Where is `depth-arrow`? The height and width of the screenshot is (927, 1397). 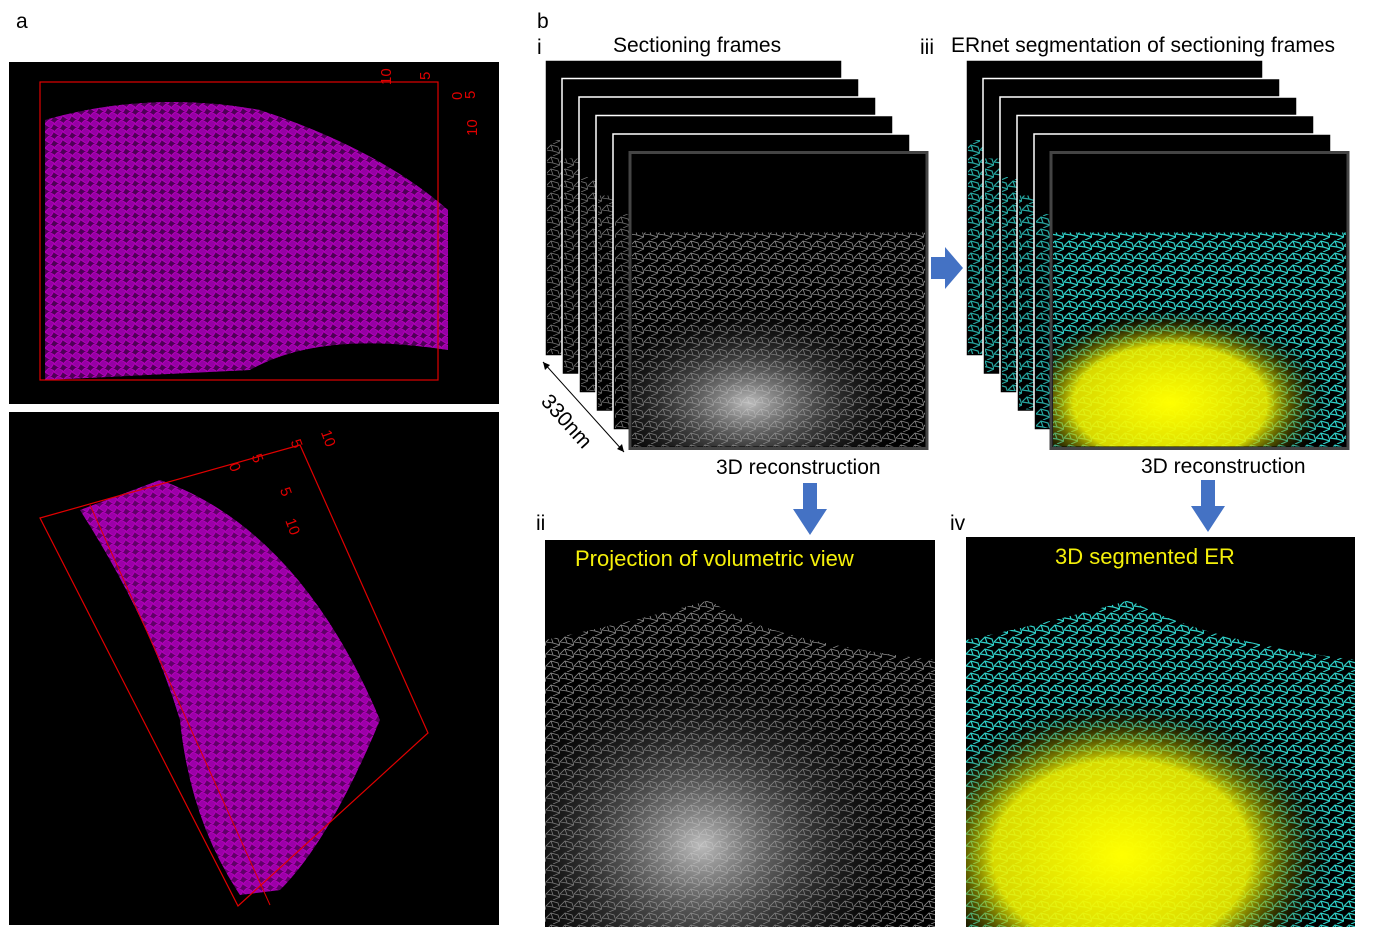
depth-arrow is located at coordinates (583, 407).